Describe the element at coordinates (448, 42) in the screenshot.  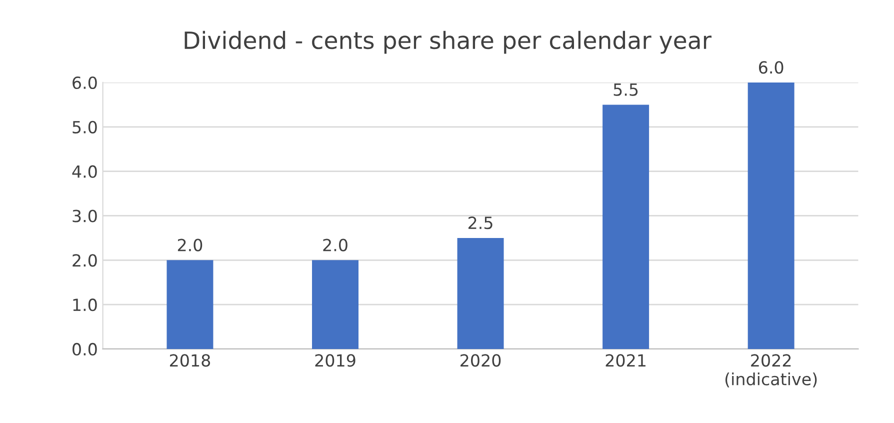
I see `chart-title: Dividend - cents per share per calendar year` at that location.